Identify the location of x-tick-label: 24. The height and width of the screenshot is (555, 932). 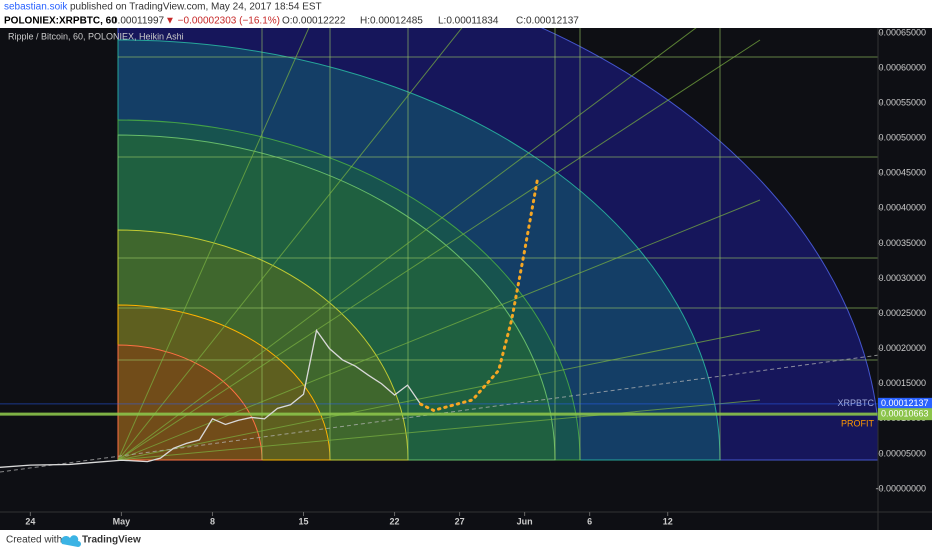
(30, 521).